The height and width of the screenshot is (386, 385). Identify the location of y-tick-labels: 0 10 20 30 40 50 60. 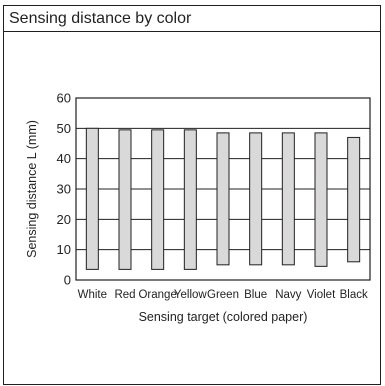
(64, 189).